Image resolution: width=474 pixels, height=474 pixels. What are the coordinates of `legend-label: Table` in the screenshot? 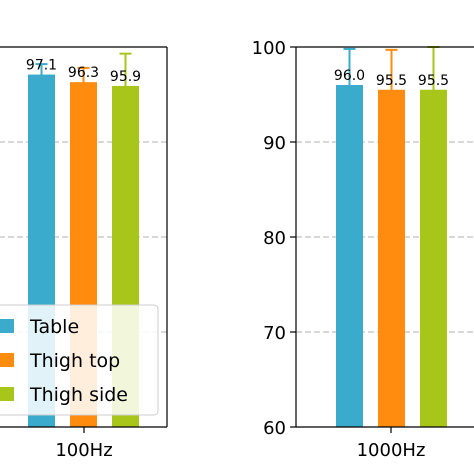 It's located at (54, 327).